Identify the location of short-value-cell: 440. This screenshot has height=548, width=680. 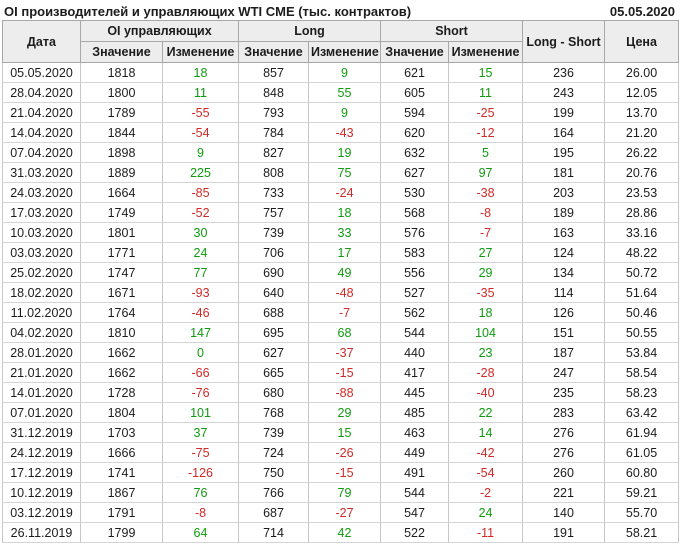
(415, 352).